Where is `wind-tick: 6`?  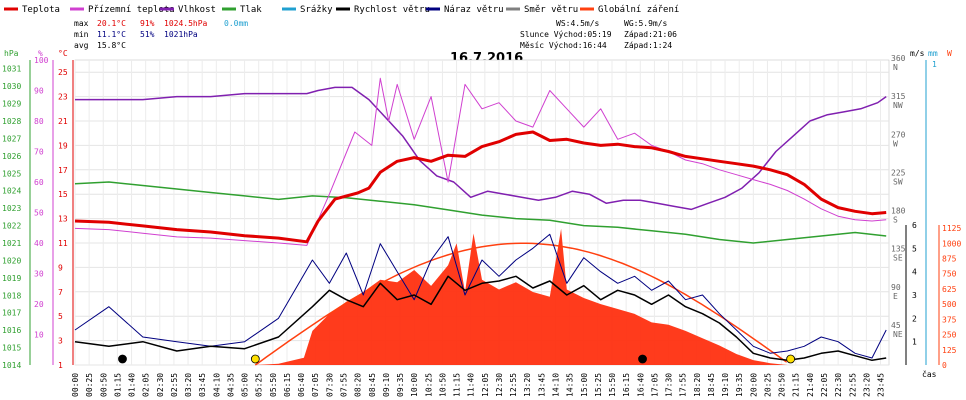 wind-tick: 6 is located at coordinates (914, 225).